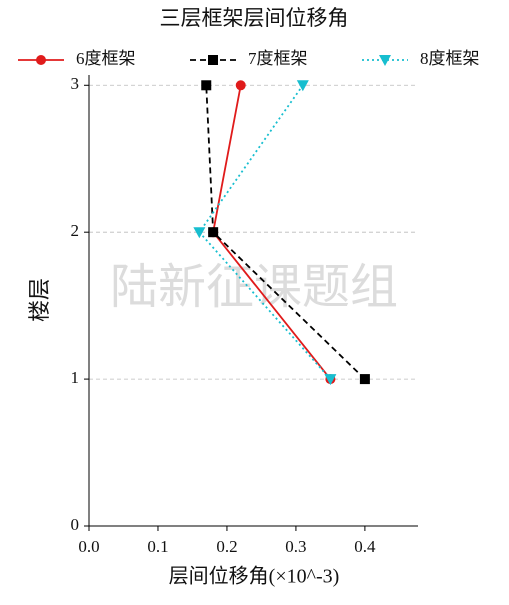  I want to click on x-tick-label: 0.3, so click(295, 546).